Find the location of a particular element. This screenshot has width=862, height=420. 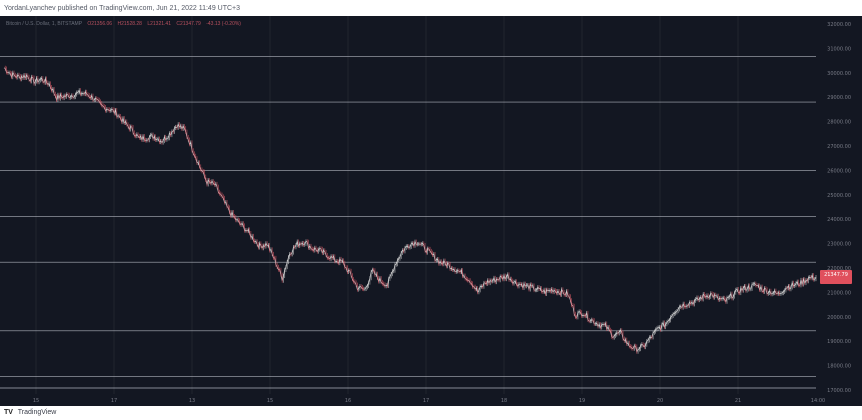

tradingview-logo-icon: TV is located at coordinates (8, 412).